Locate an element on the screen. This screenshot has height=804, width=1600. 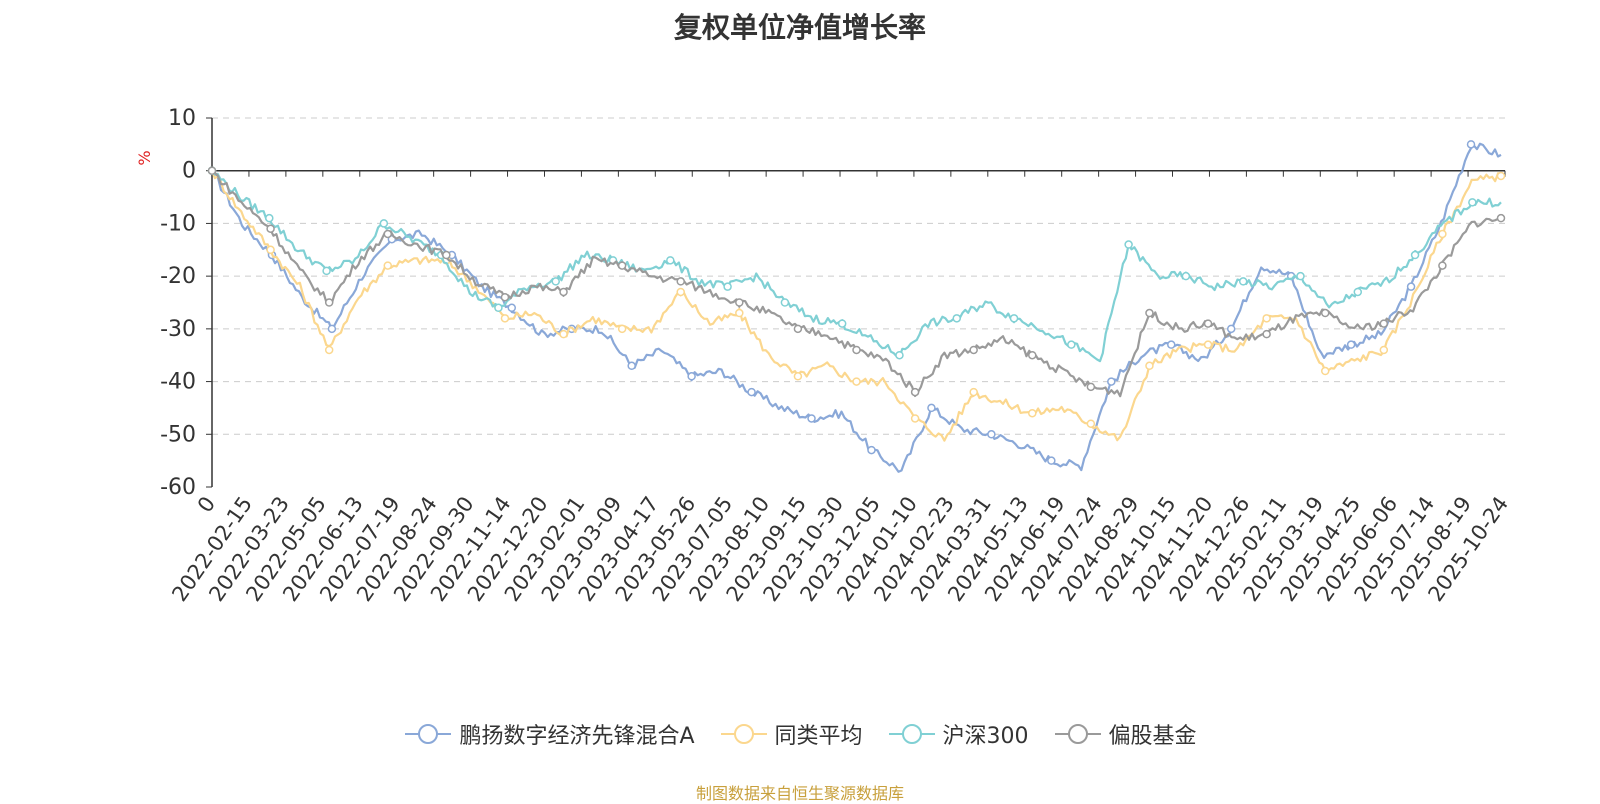
y-tick-label: -20 is located at coordinates (178, 276).